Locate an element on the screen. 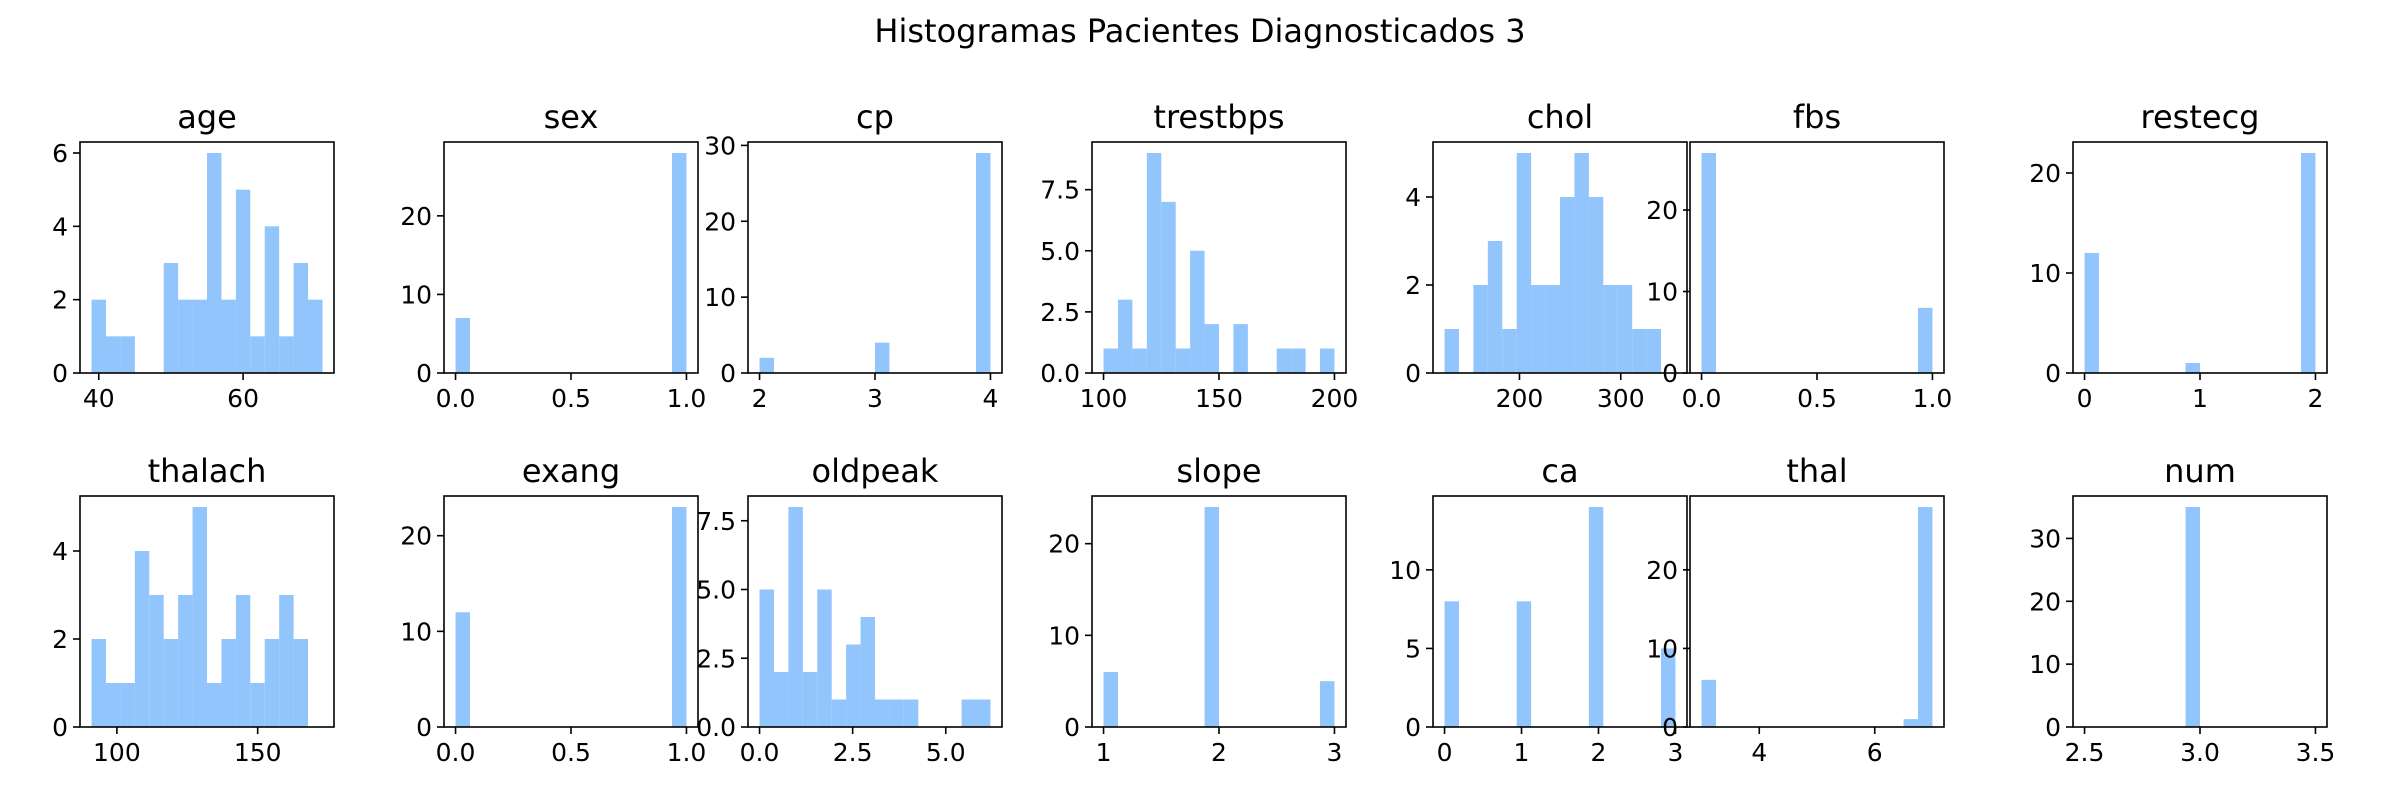 The height and width of the screenshot is (800, 2400). y-tick-label: 2 is located at coordinates (1413, 285).